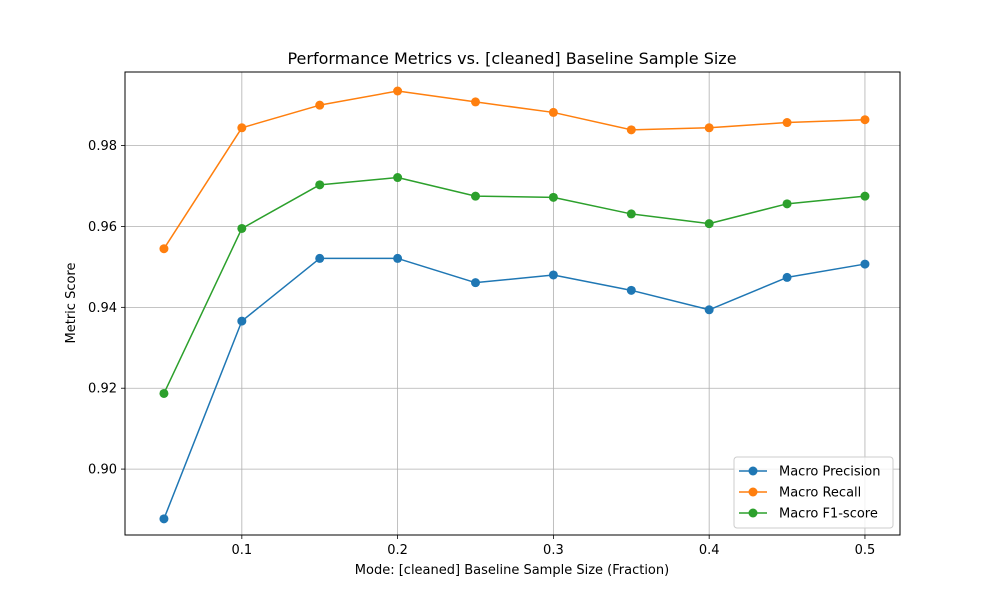  Describe the element at coordinates (102, 308) in the screenshot. I see `y-tick-label: 0.94` at that location.